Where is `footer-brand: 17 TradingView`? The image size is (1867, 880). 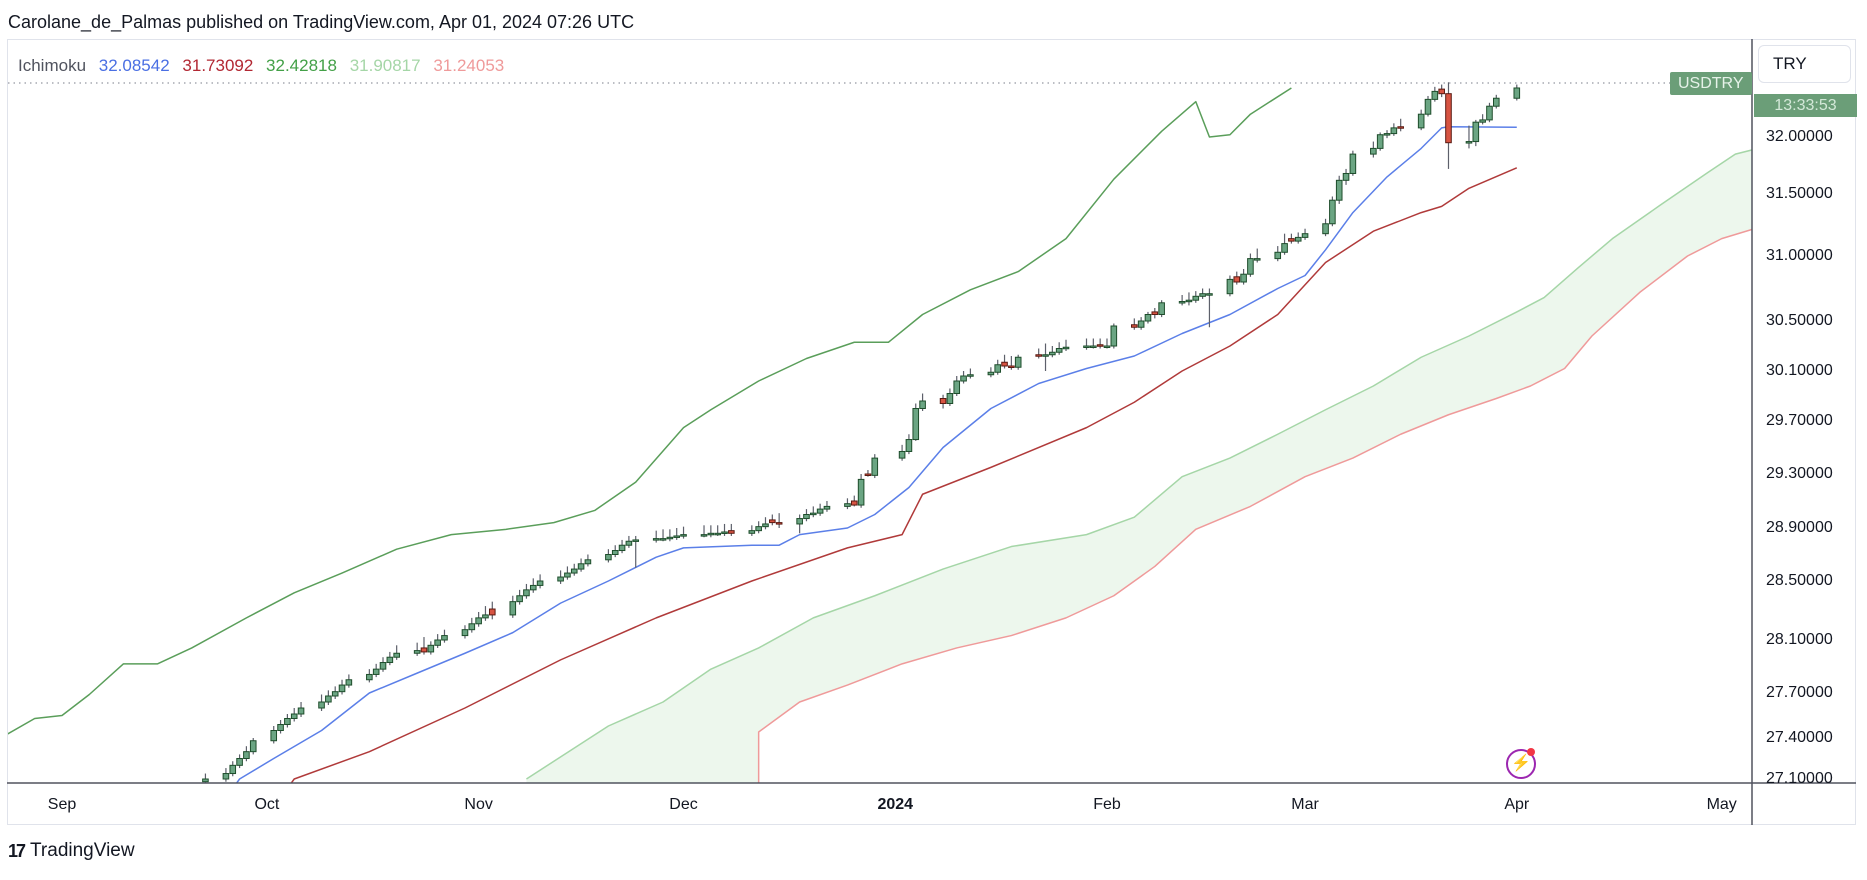
footer-brand: 17 TradingView is located at coordinates (71, 851).